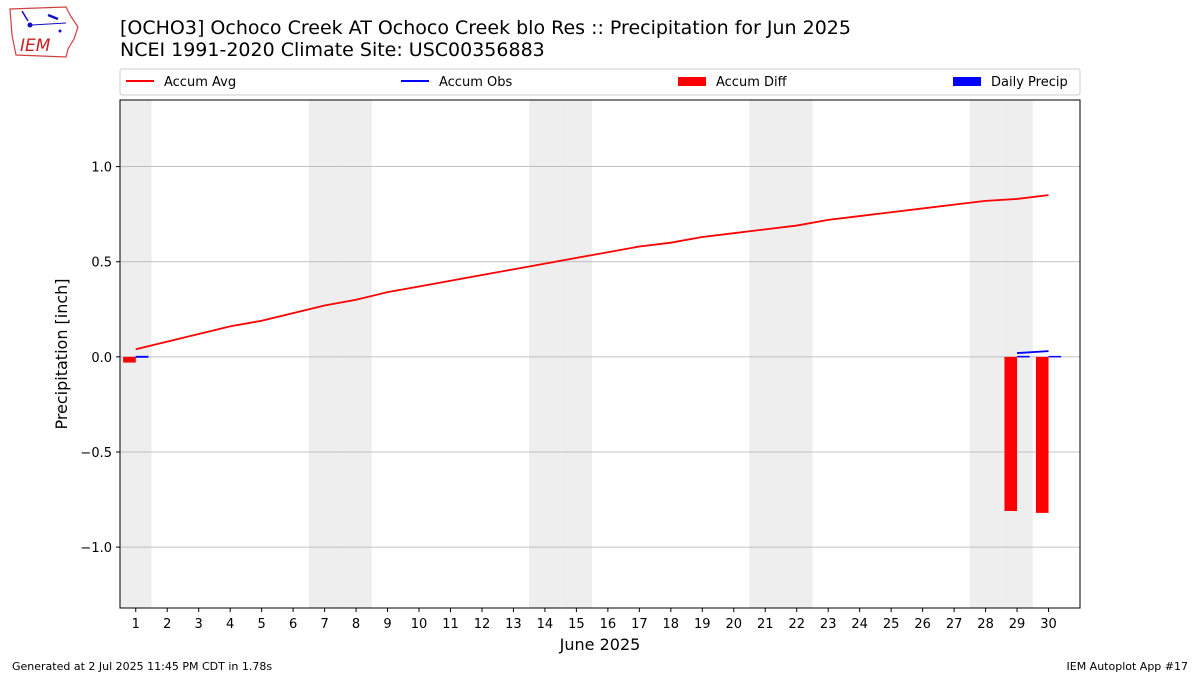  I want to click on x-tick-label: 25, so click(891, 624).